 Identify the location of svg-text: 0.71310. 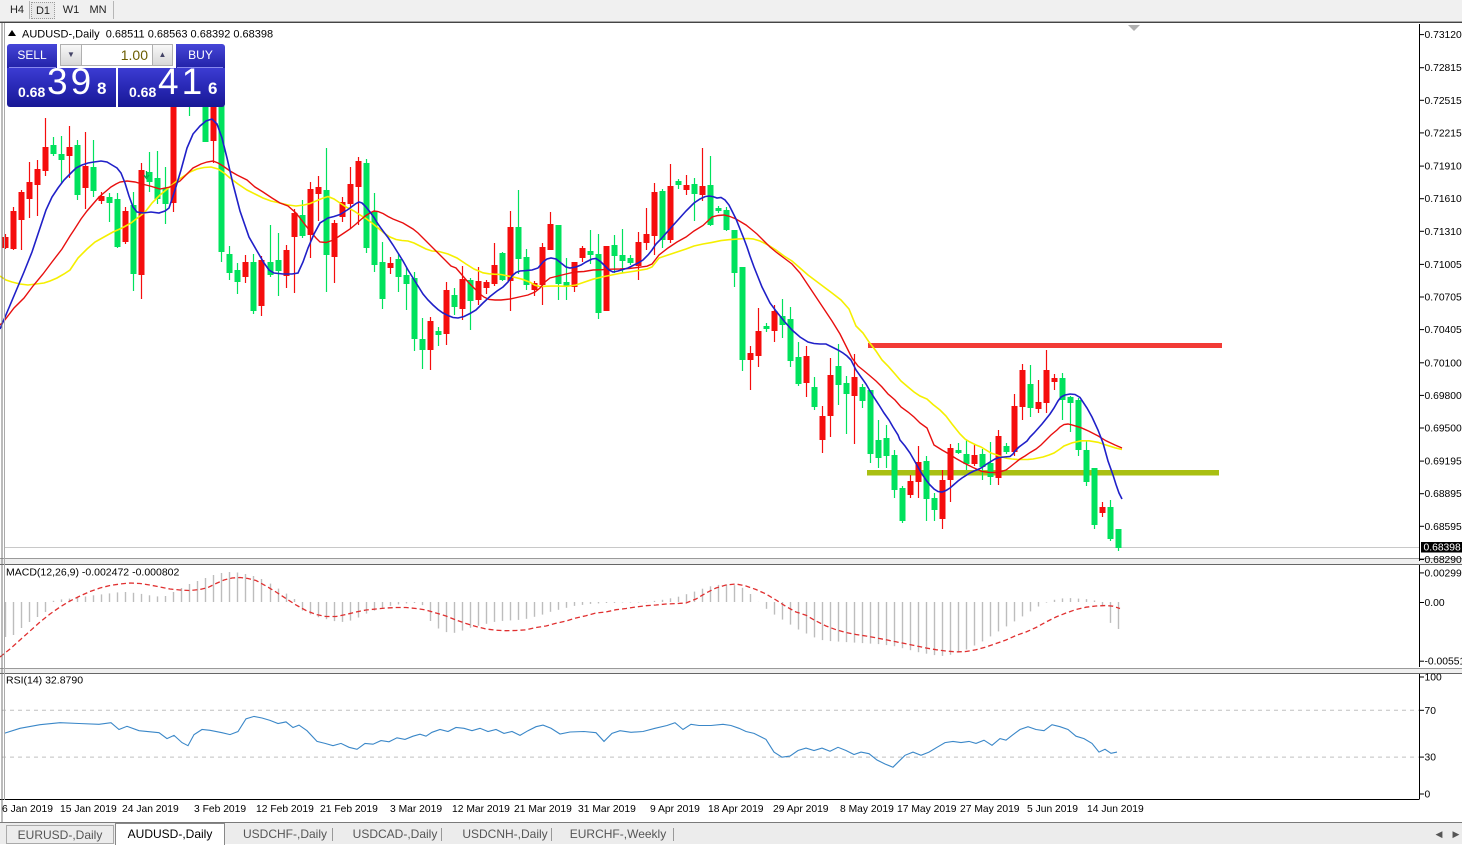
(1443, 232).